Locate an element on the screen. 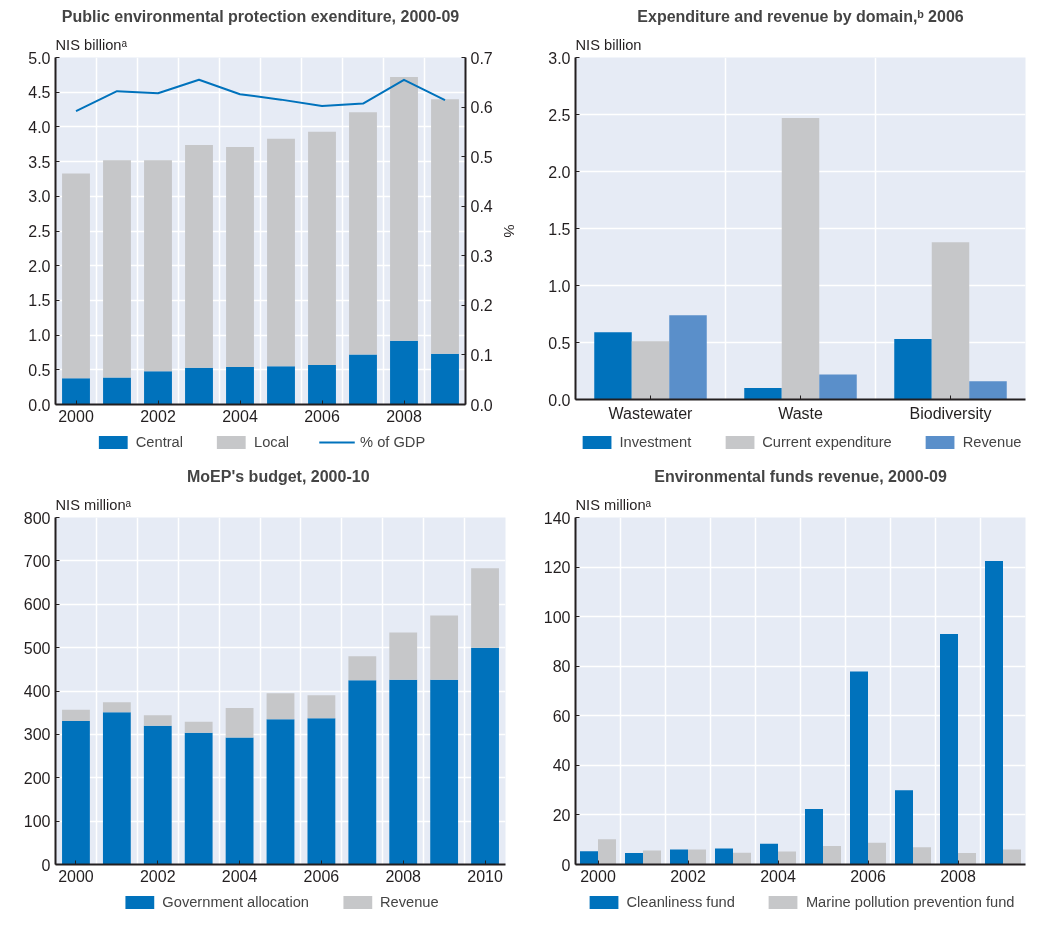  y-tick-label: 40 is located at coordinates (561, 766).